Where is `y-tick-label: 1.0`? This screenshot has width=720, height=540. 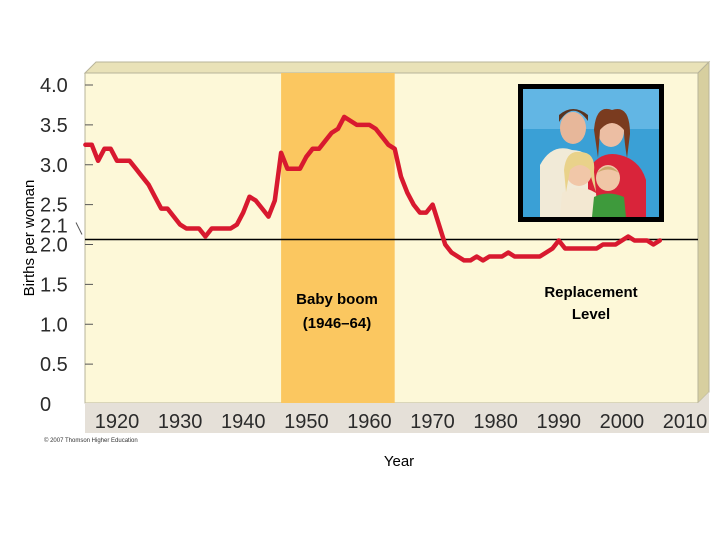 y-tick-label: 1.0 is located at coordinates (54, 325).